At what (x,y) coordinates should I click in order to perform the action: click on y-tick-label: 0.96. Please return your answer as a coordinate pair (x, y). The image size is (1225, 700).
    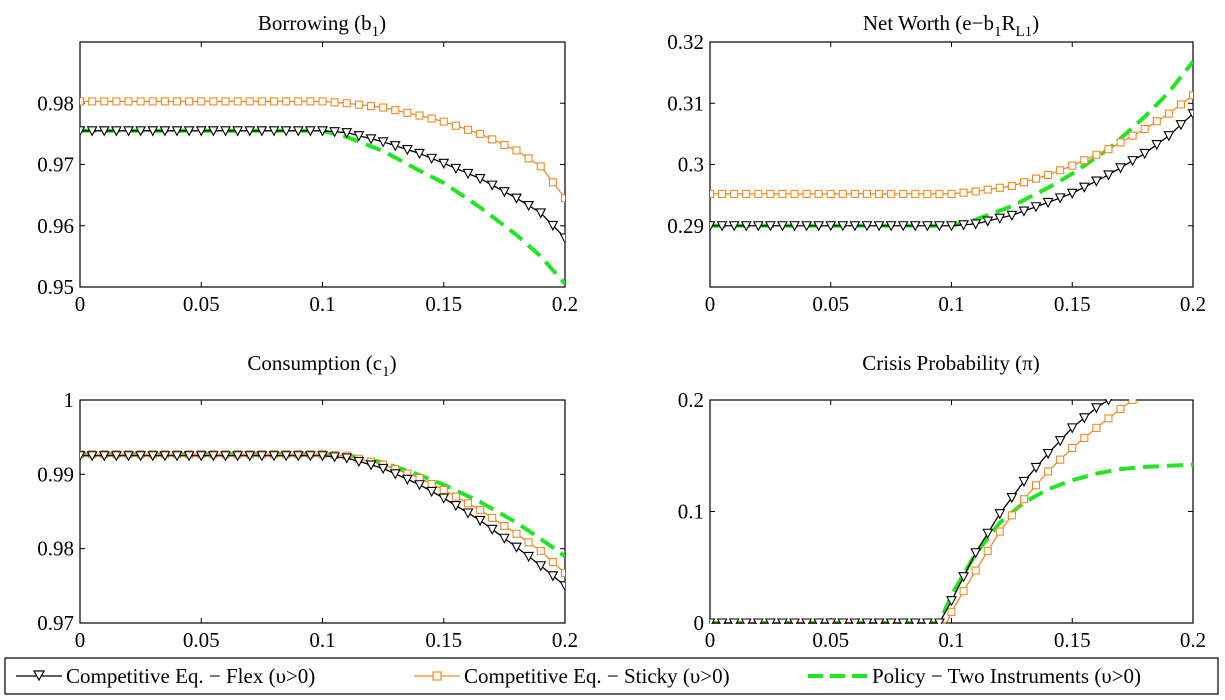
    Looking at the image, I should click on (55, 226).